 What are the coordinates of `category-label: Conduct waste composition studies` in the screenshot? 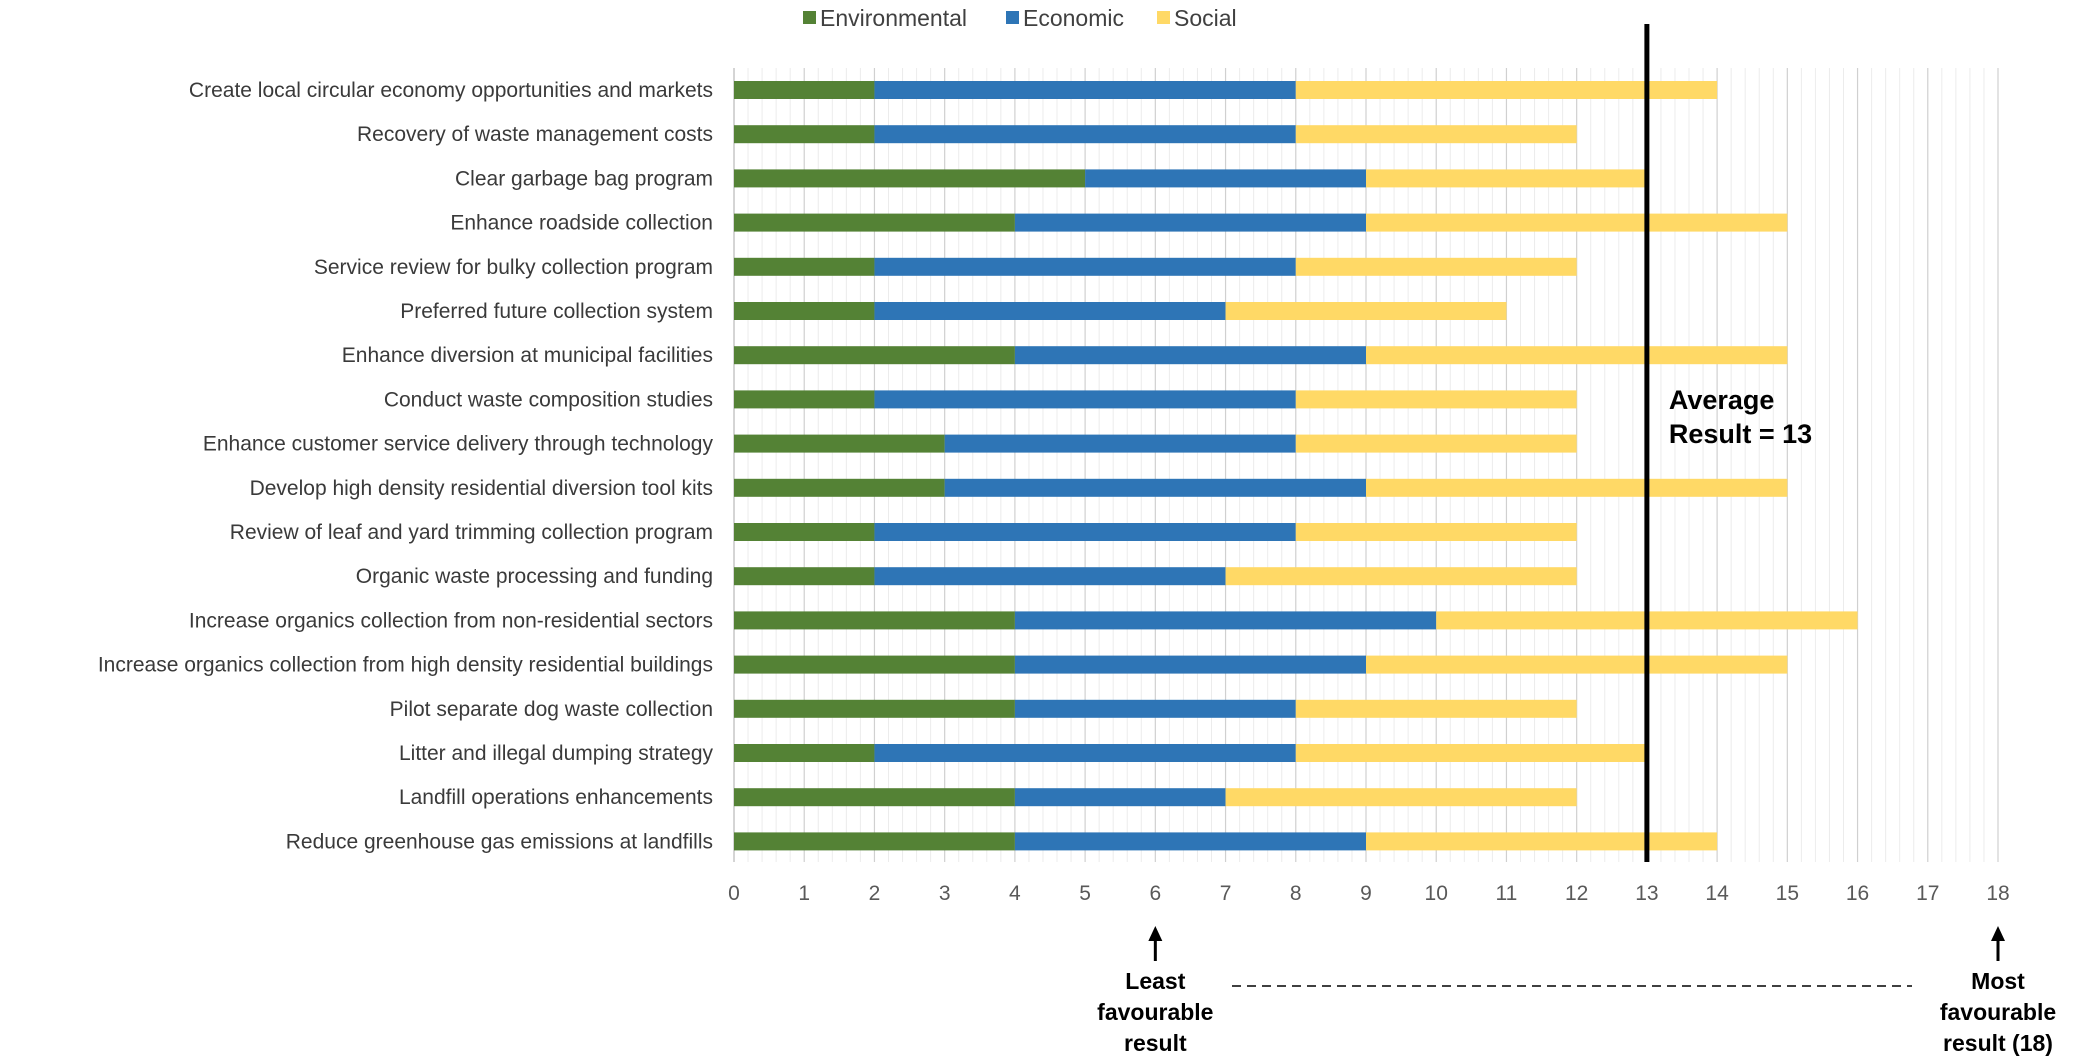 It's located at (548, 399).